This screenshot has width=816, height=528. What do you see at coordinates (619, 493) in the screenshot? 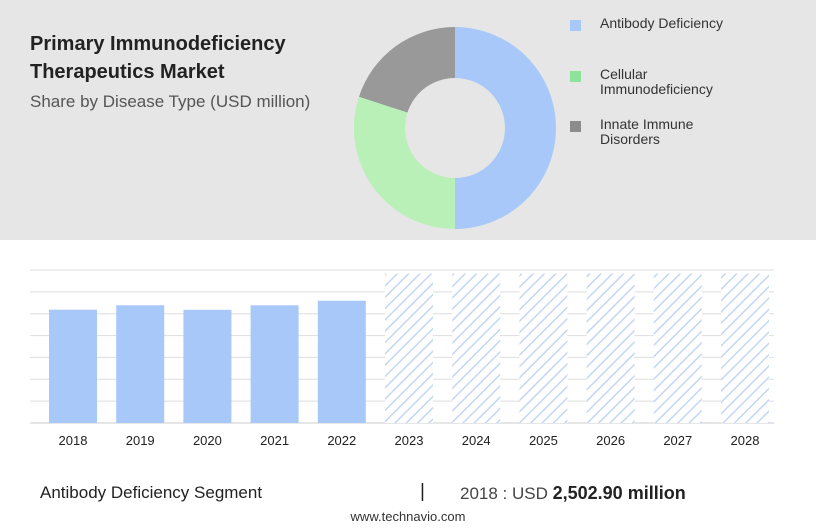
I see `footer-value-amount: 2,502.90 million` at bounding box center [619, 493].